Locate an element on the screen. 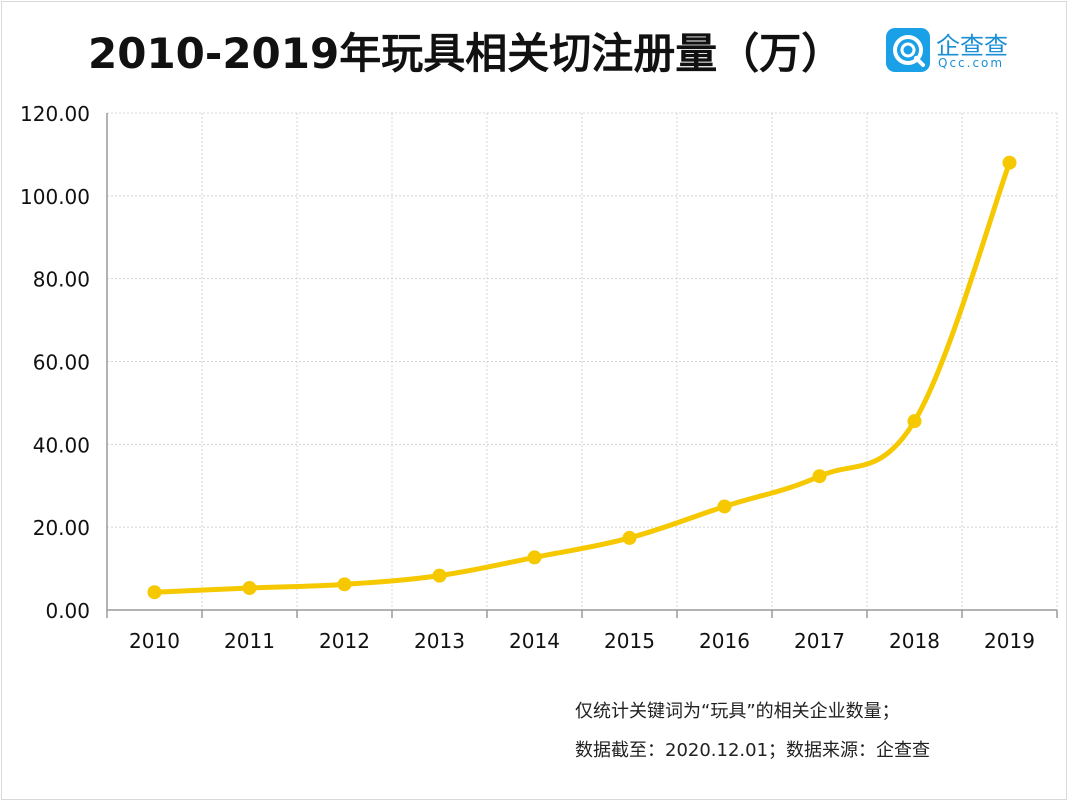 The image size is (1070, 803). chart-title: 2010-2019年玩具相关切注册量（万） is located at coordinates (466, 53).